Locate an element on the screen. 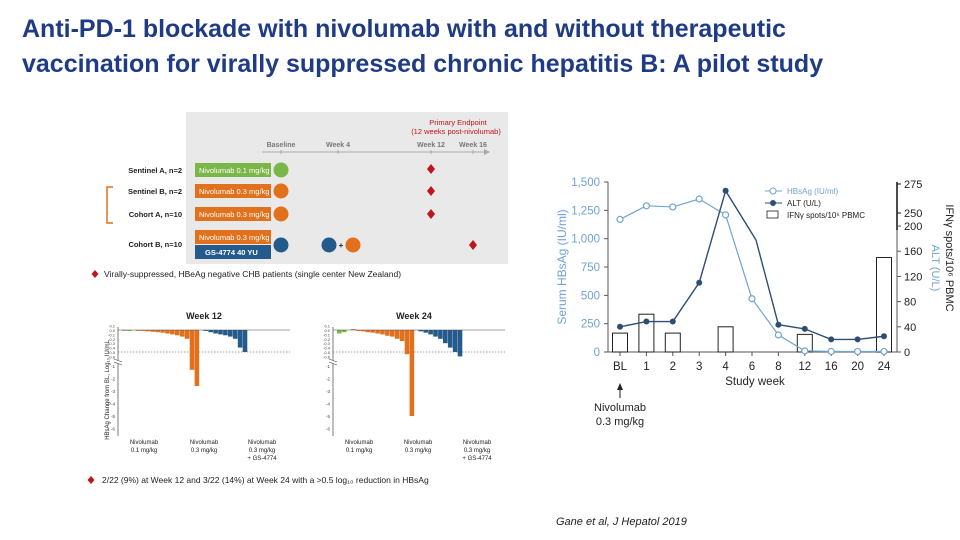 The image size is (960, 540). hbsag-point is located at coordinates (778, 335).